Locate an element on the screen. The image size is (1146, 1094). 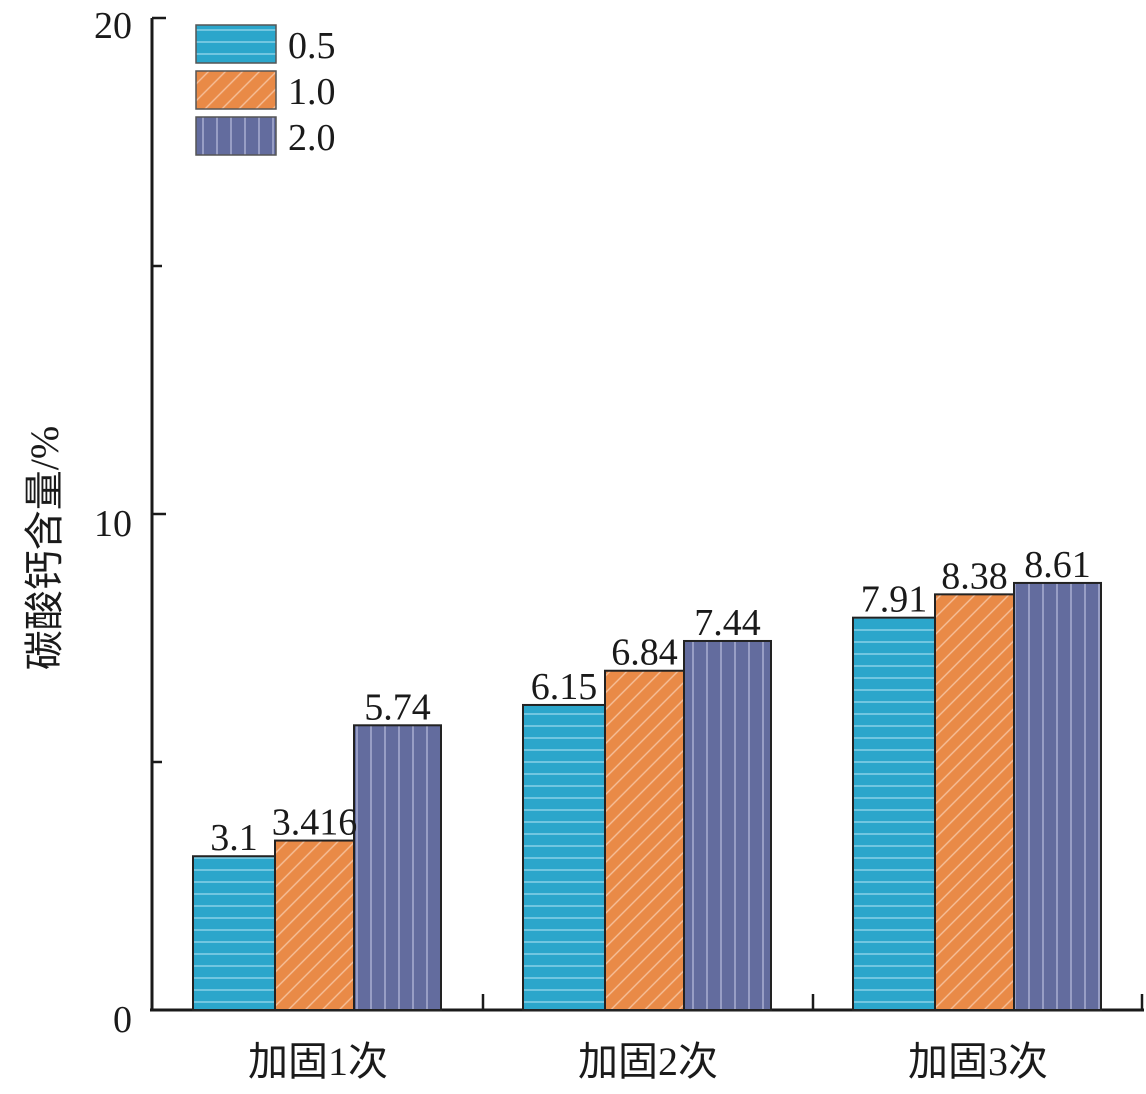
bar-0.5-2 is located at coordinates (564, 857).